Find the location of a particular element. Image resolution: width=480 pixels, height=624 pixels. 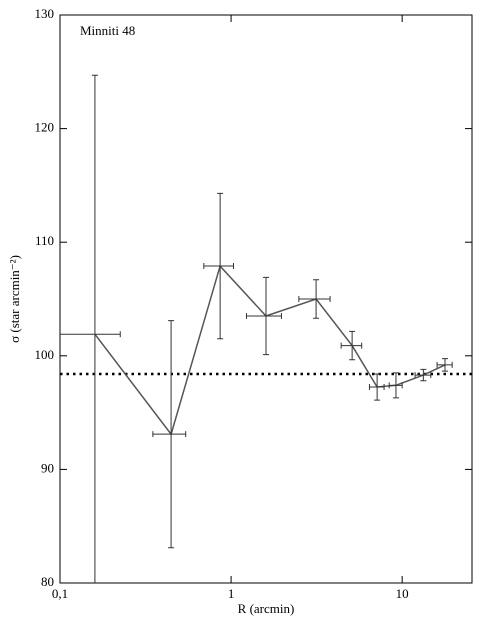

y-tick-label: 80 is located at coordinates (47, 581).